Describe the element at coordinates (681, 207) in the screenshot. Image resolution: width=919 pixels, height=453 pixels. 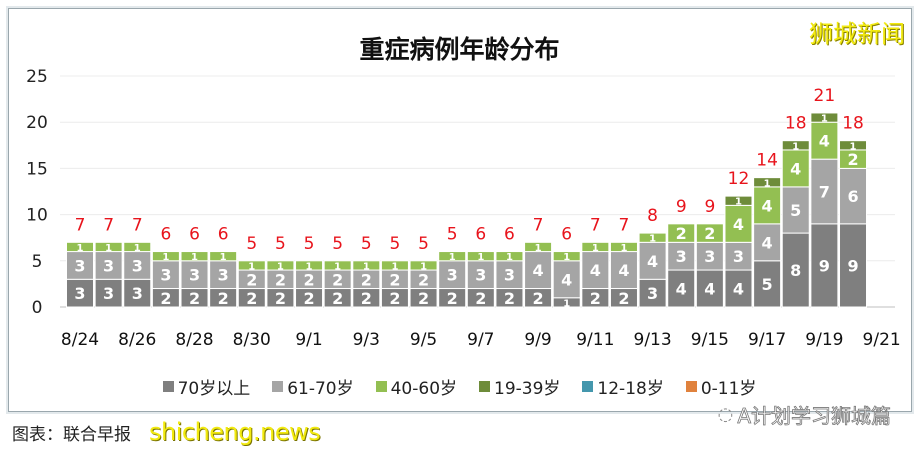
I see `total-label: 9` at that location.